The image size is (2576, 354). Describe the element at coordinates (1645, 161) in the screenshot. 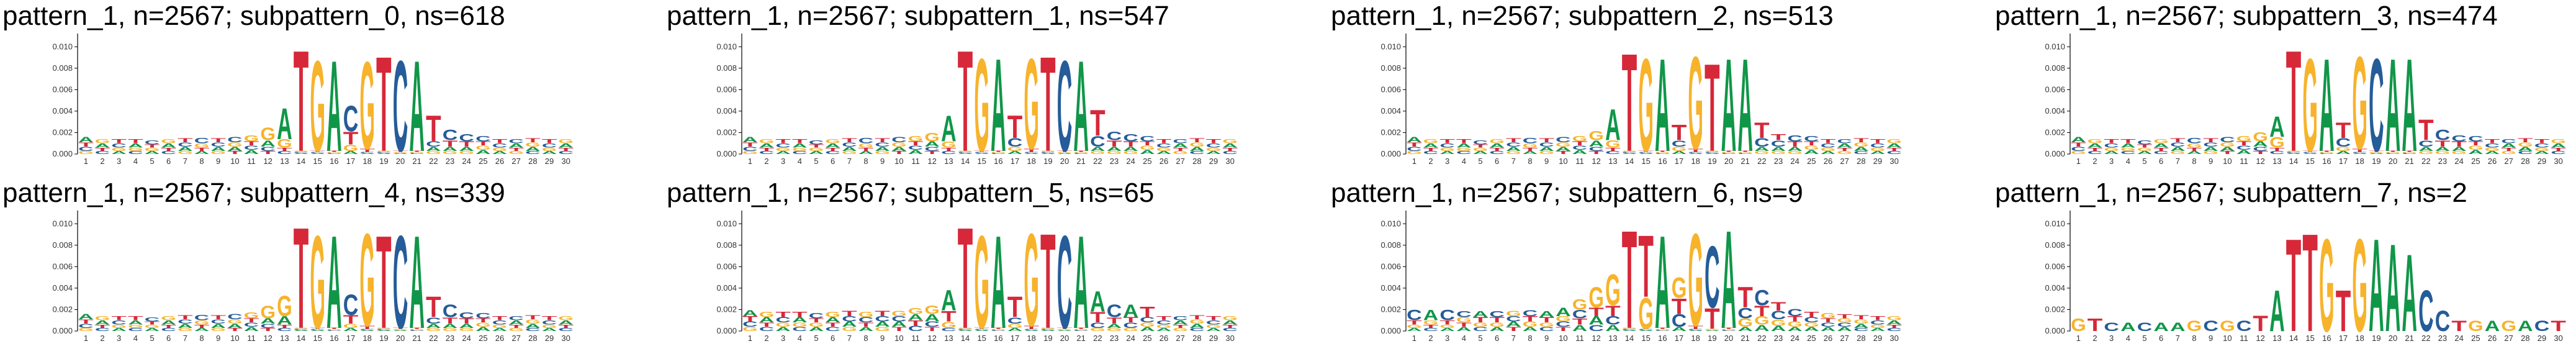

I see `x-tick-label: 15` at that location.